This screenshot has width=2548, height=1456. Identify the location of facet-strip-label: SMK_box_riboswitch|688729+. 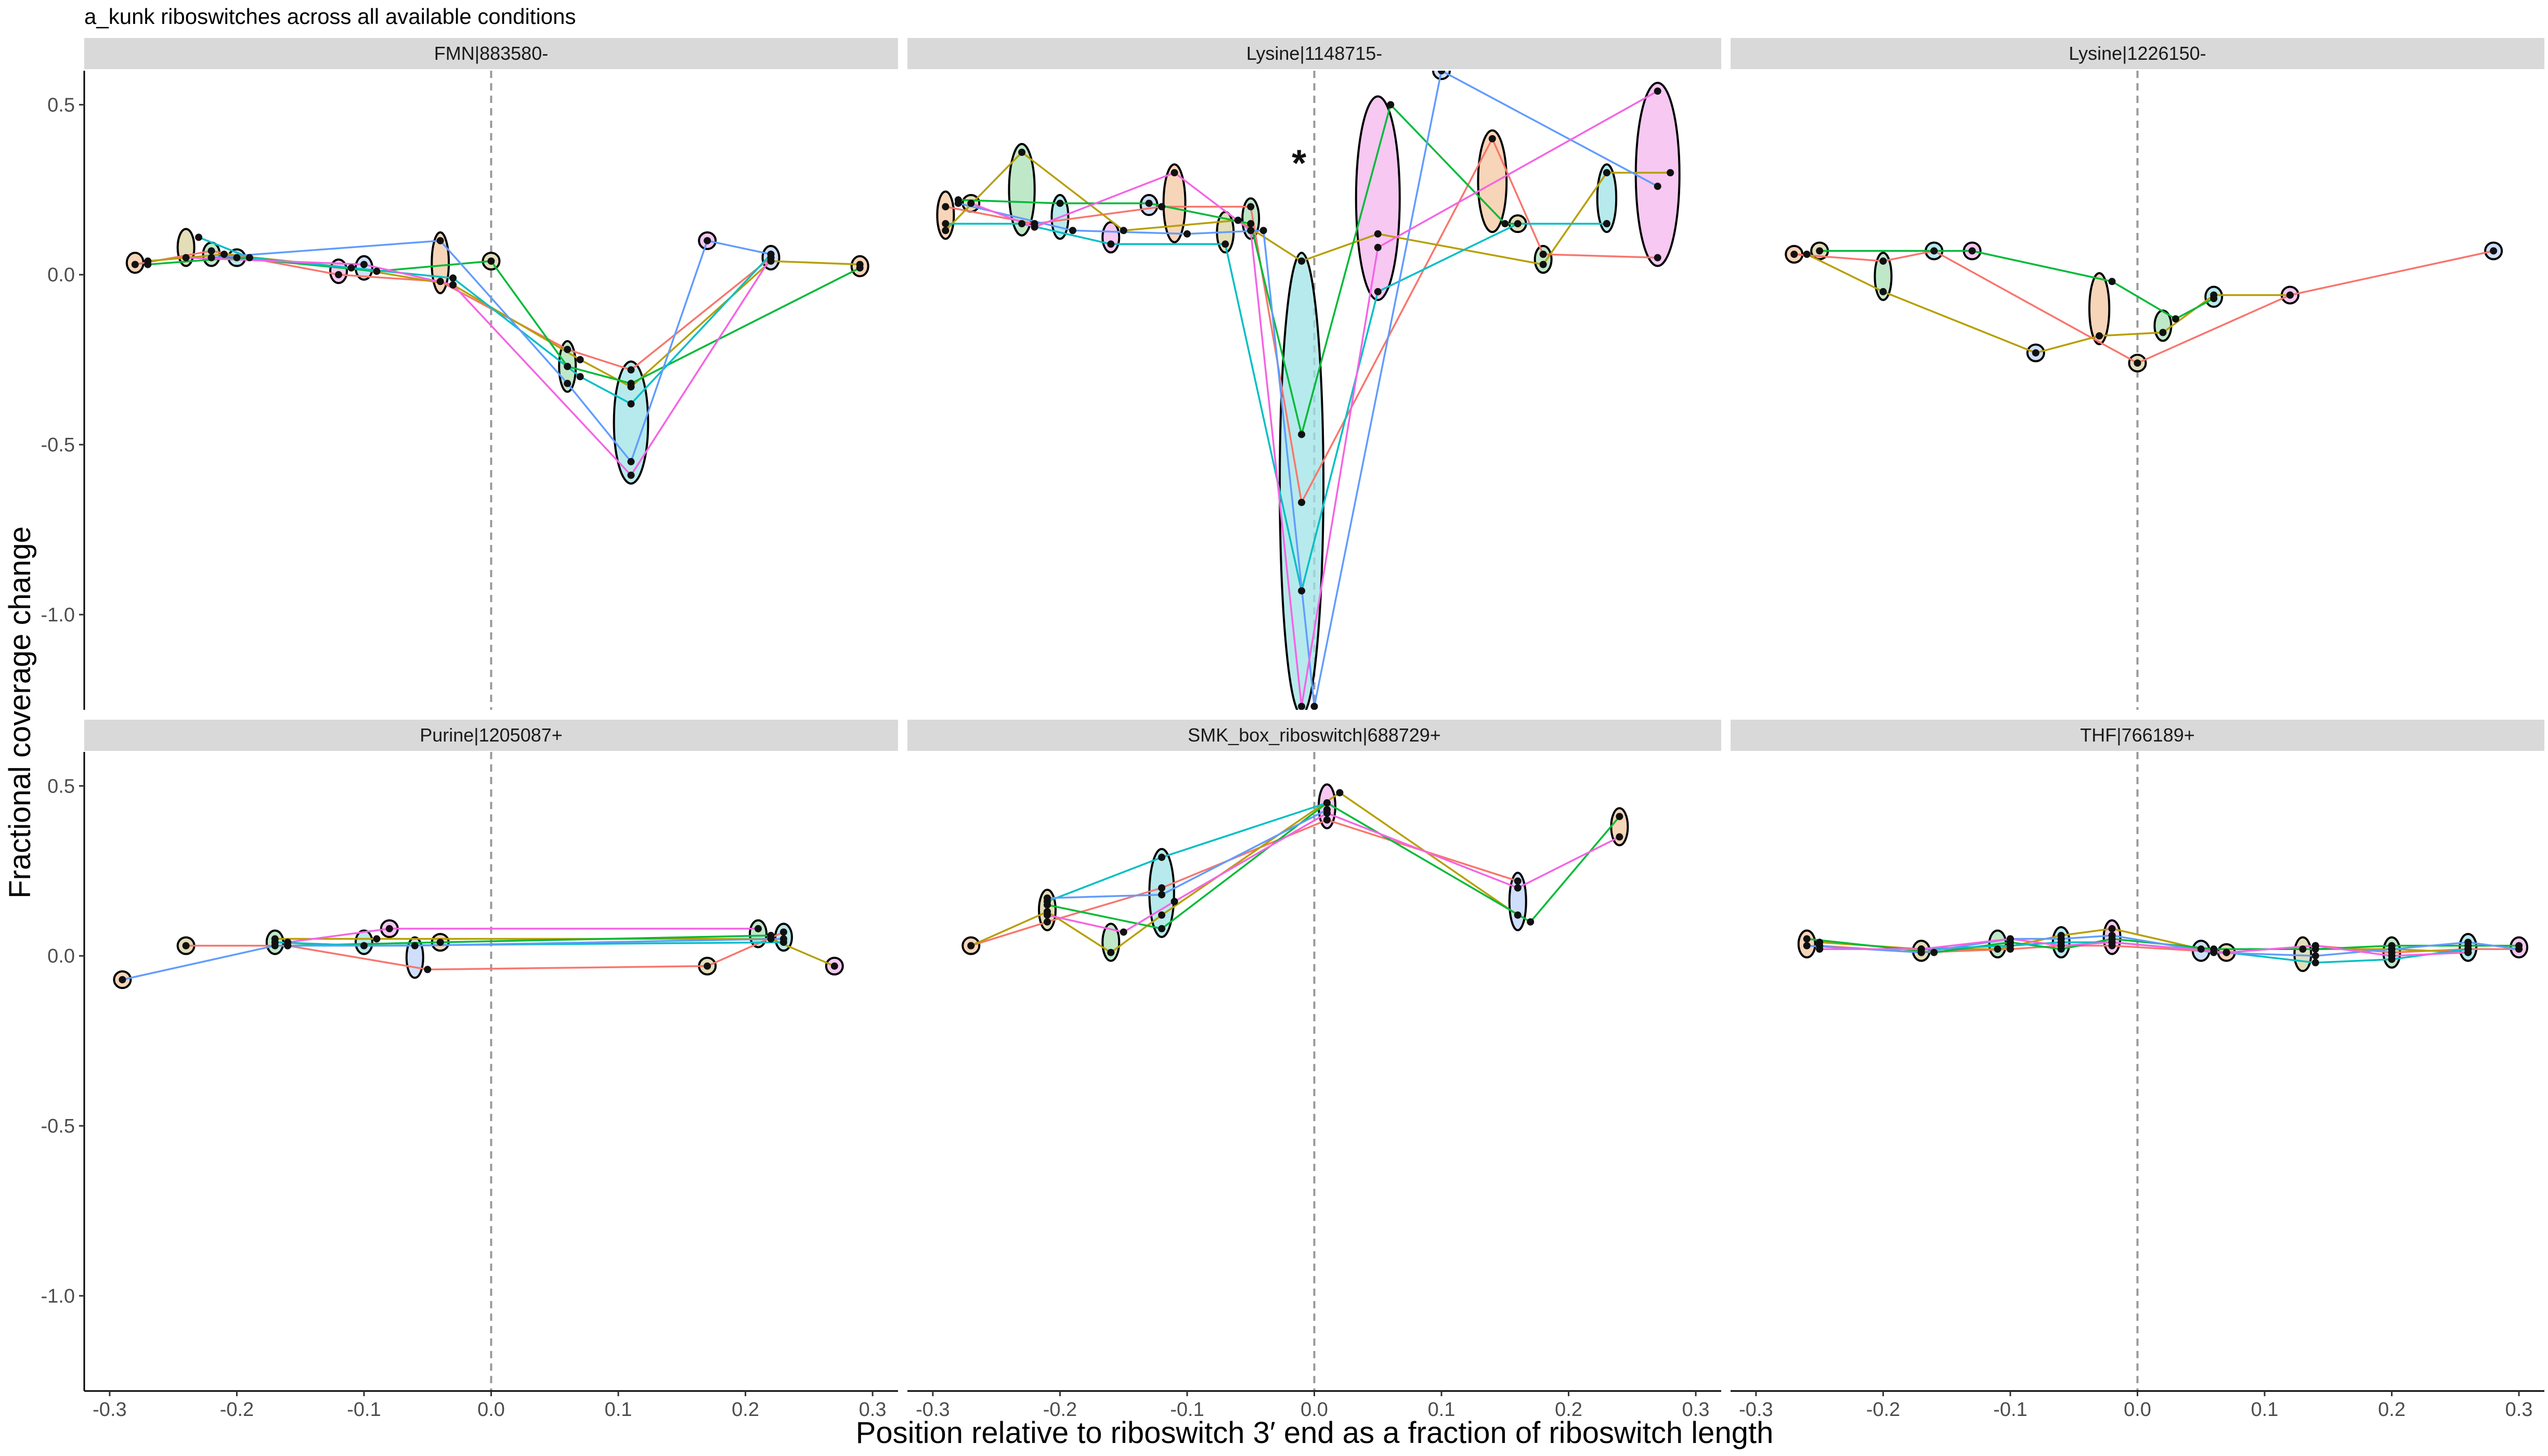
(1314, 735).